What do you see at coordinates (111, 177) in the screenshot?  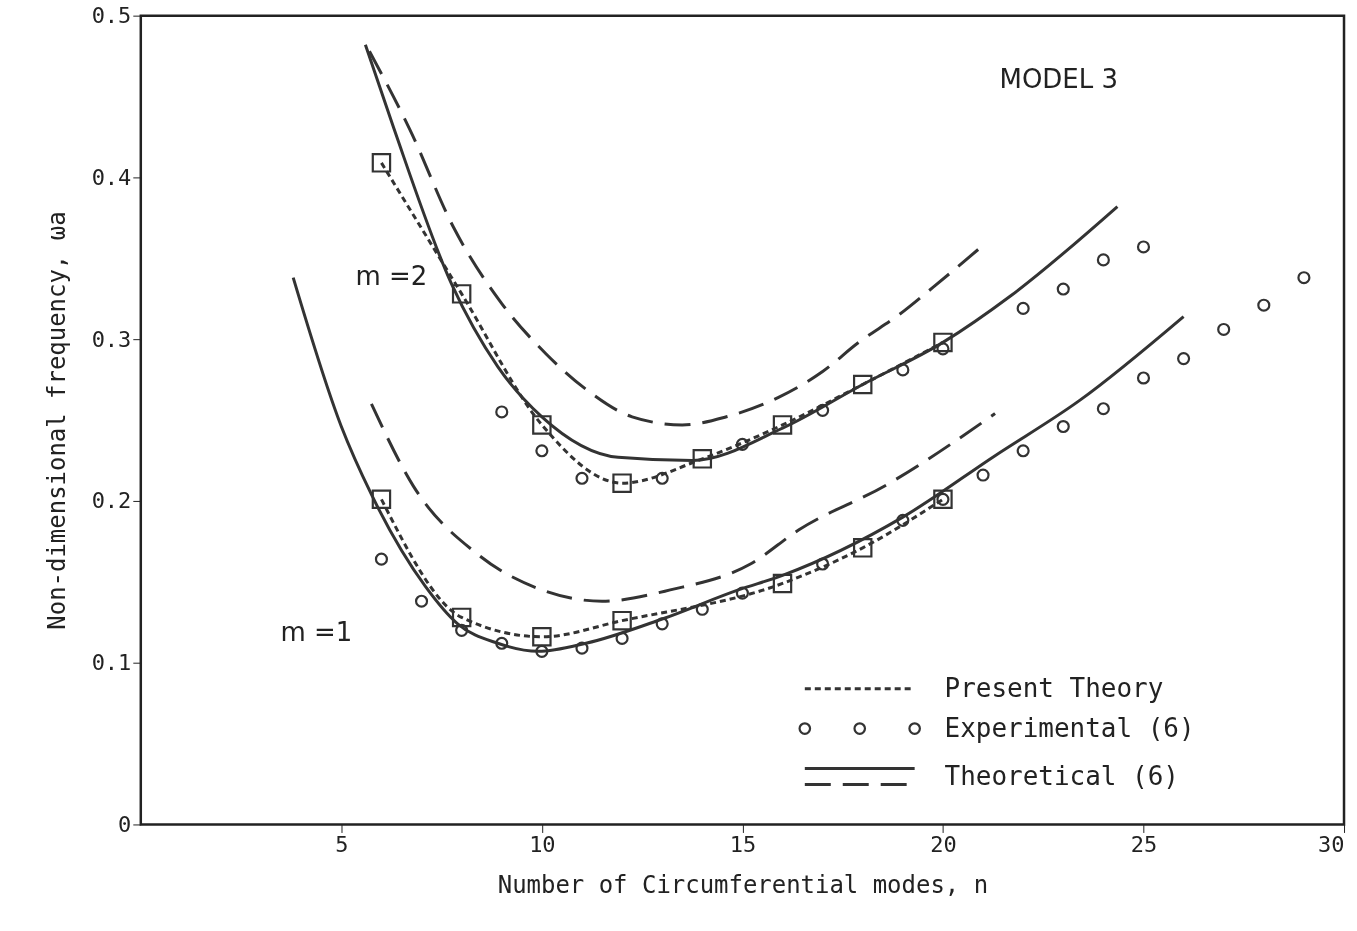 I see `y-tick-label: 0.4` at bounding box center [111, 177].